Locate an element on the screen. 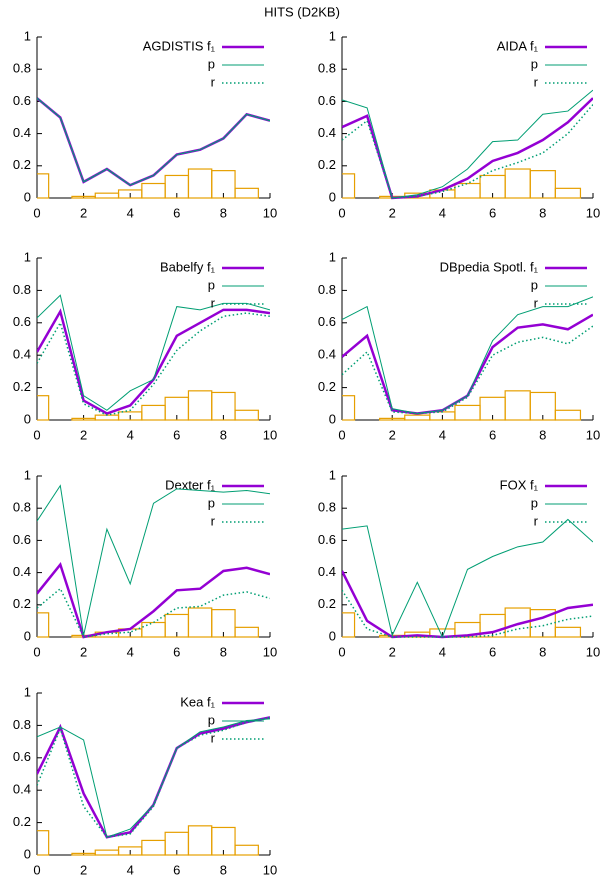  legend-label: DBpedia Spotl. f₁ is located at coordinates (489, 266).